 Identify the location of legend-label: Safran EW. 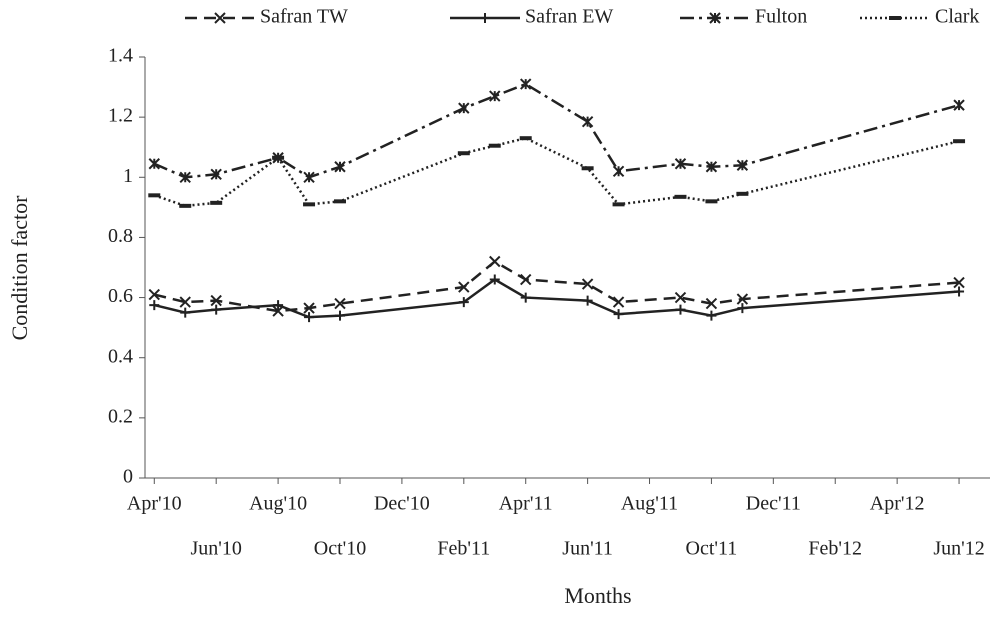
(569, 17).